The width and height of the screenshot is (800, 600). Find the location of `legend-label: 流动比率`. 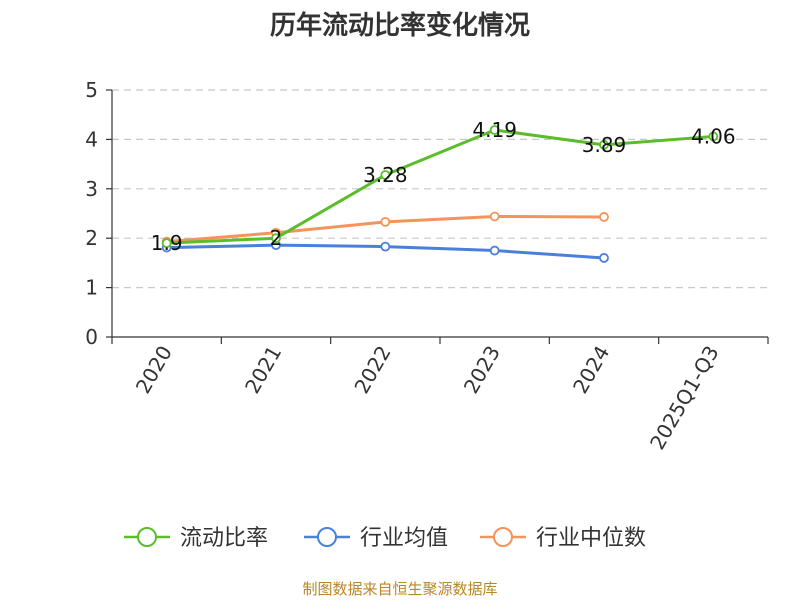

legend-label: 流动比率 is located at coordinates (224, 538).